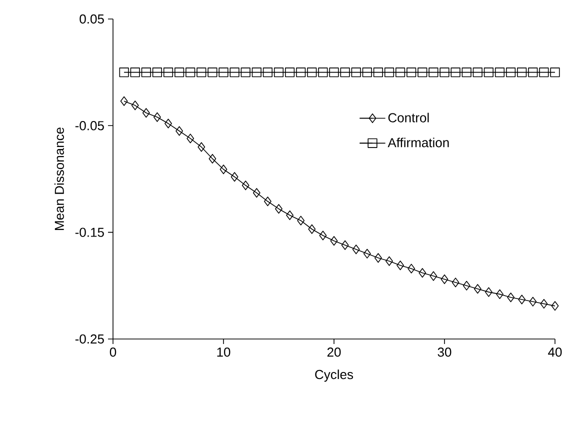 This screenshot has width=574, height=428. What do you see at coordinates (223, 352) in the screenshot?
I see `x-tick-label: 10` at bounding box center [223, 352].